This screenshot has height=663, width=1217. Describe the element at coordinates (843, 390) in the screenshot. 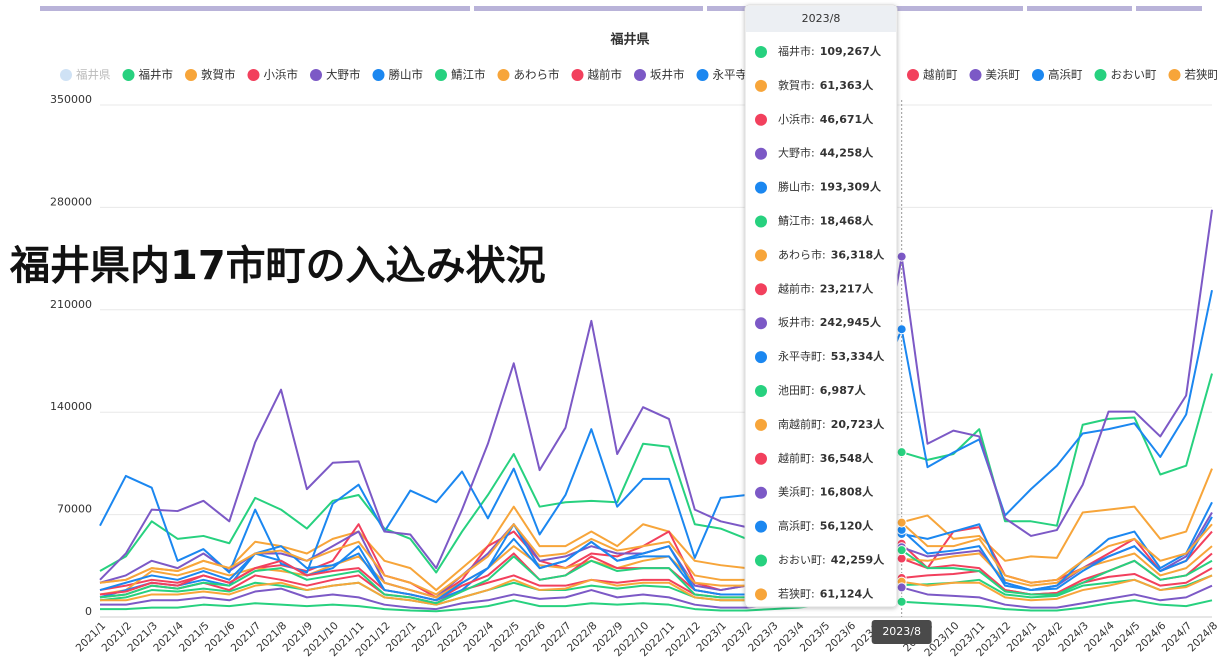

I see `tooltip-value: 6,987人` at that location.